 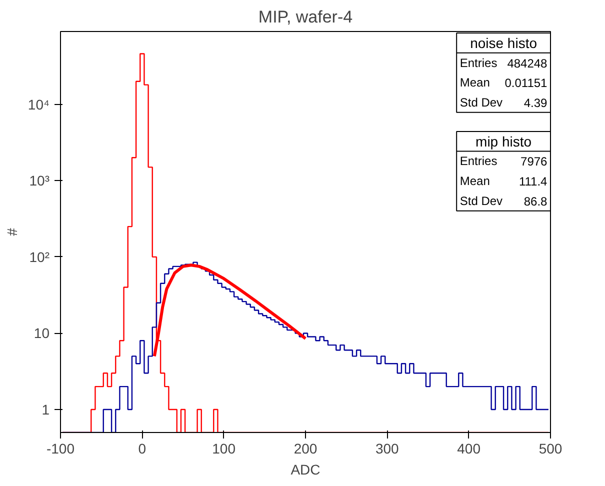 I want to click on y-tick-label: 10, so click(x=42, y=333).